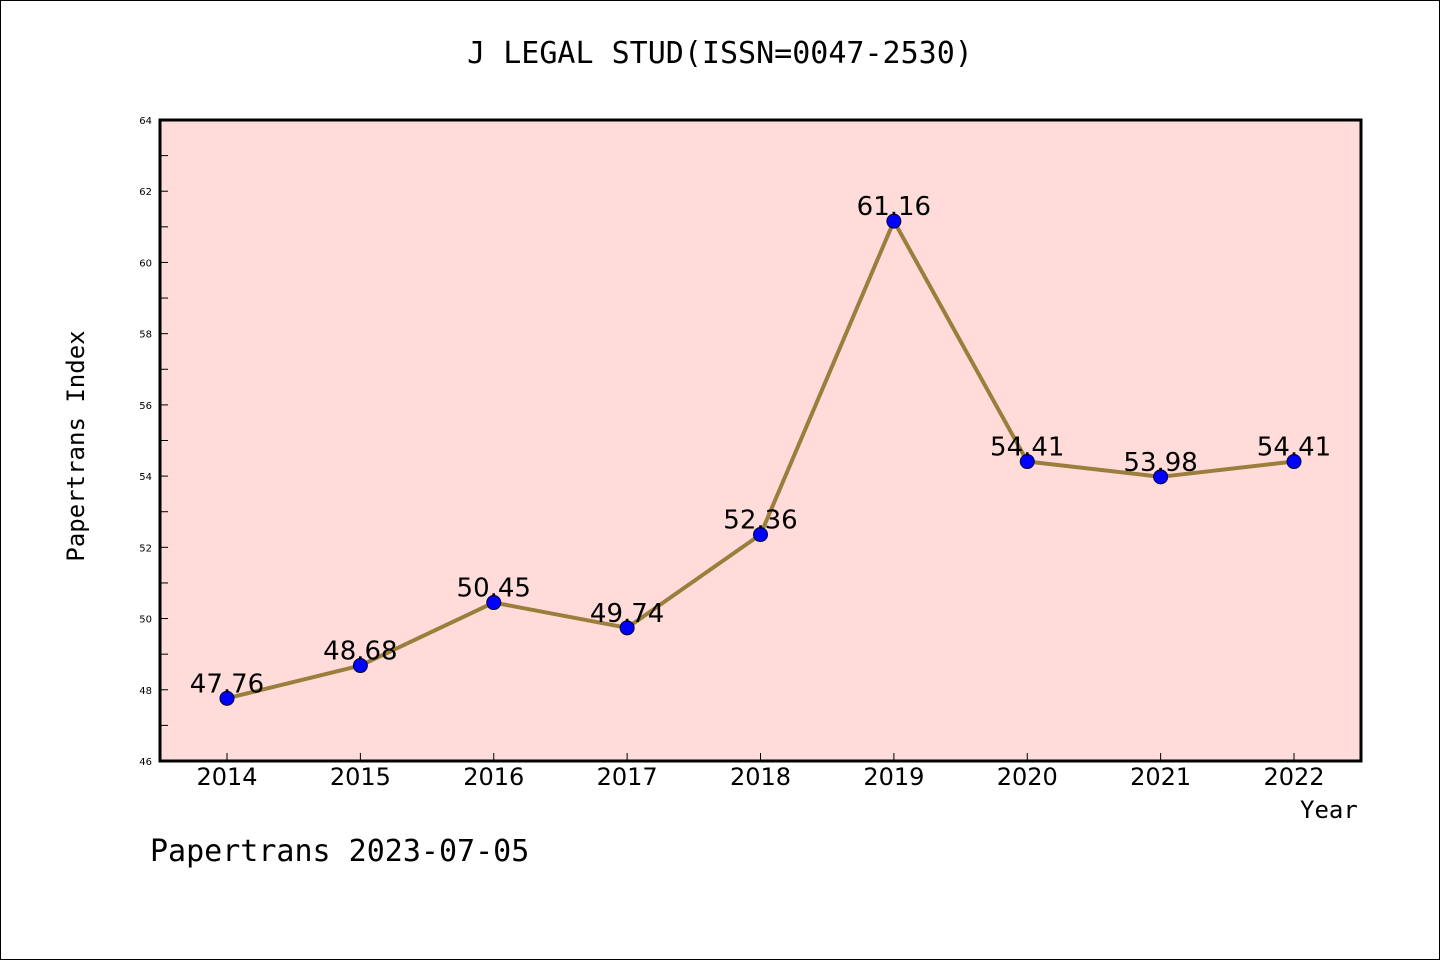  What do you see at coordinates (627, 614) in the screenshot?
I see `data-label: 49.74` at bounding box center [627, 614].